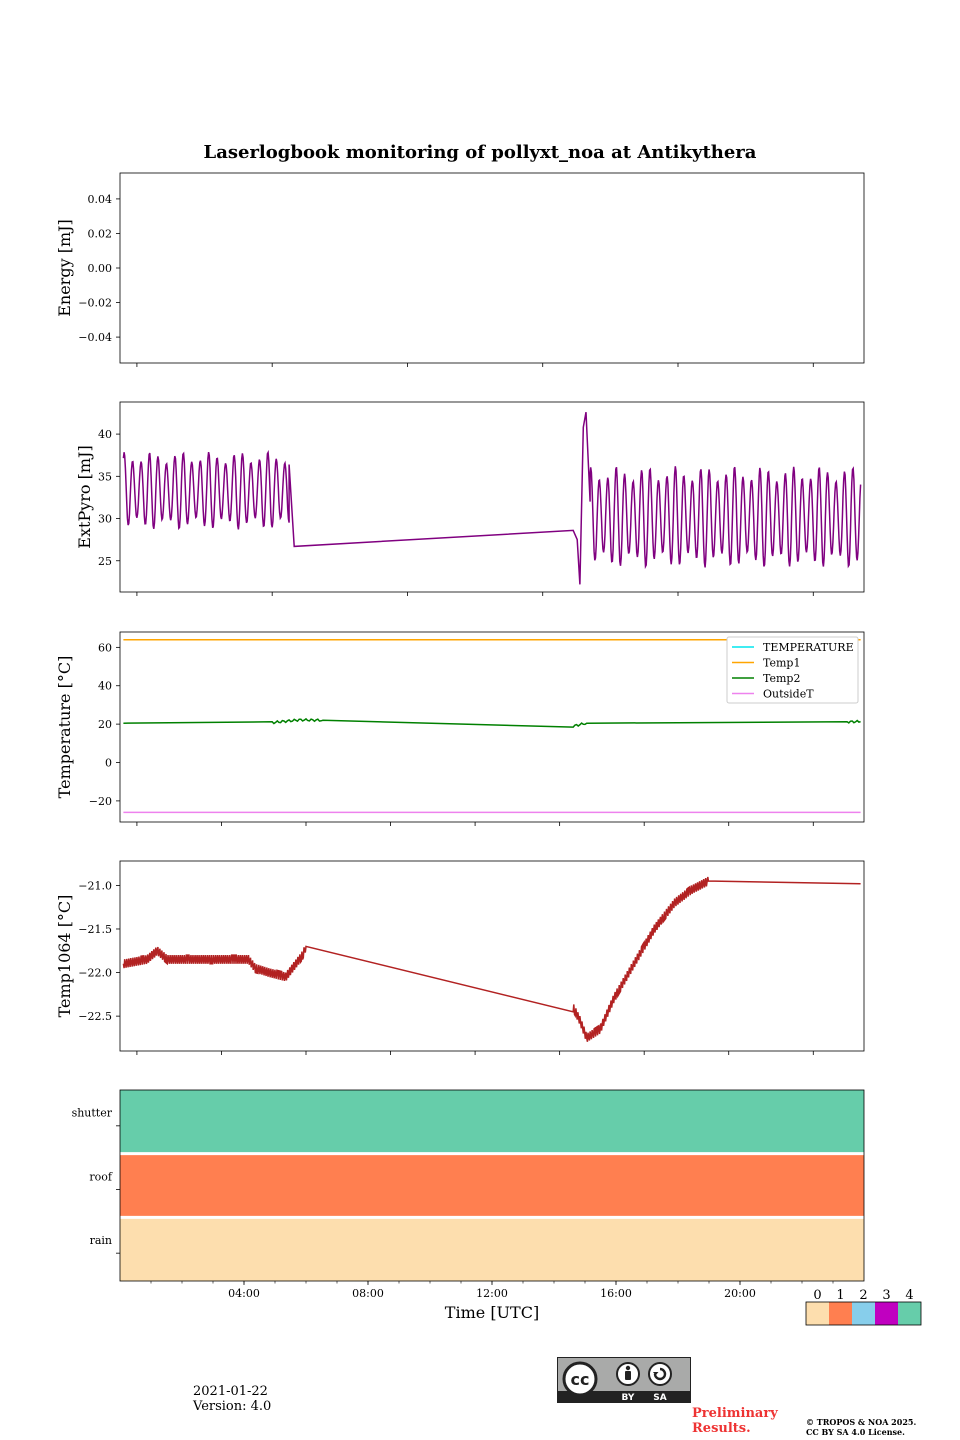  I want to click on legend-entry: Temp2, so click(781, 678).